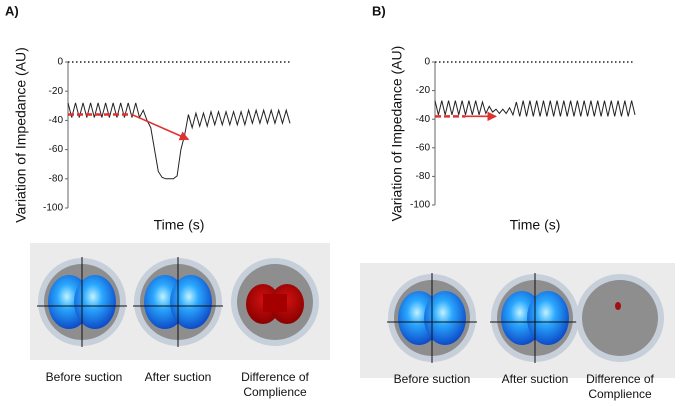  What do you see at coordinates (12, 10) in the screenshot?
I see `panel-label: A)` at bounding box center [12, 10].